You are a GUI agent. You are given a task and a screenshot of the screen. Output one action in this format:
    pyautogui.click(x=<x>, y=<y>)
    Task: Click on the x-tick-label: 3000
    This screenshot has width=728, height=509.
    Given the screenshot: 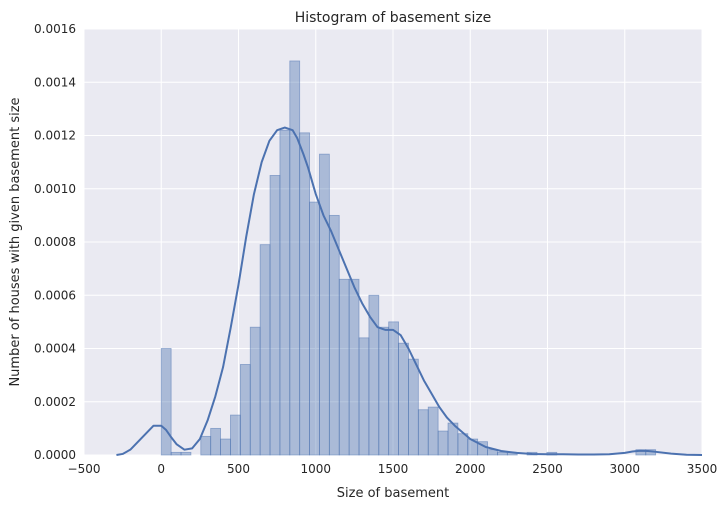 What is the action you would take?
    pyautogui.click(x=624, y=469)
    